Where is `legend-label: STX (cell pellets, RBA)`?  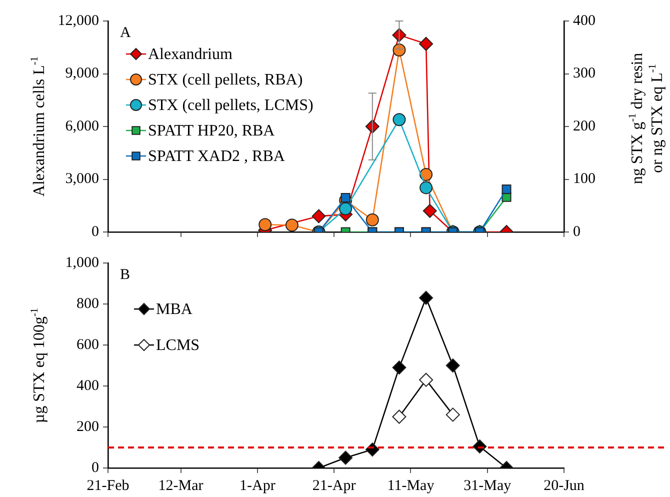 legend-label: STX (cell pellets, RBA) is located at coordinates (225, 80).